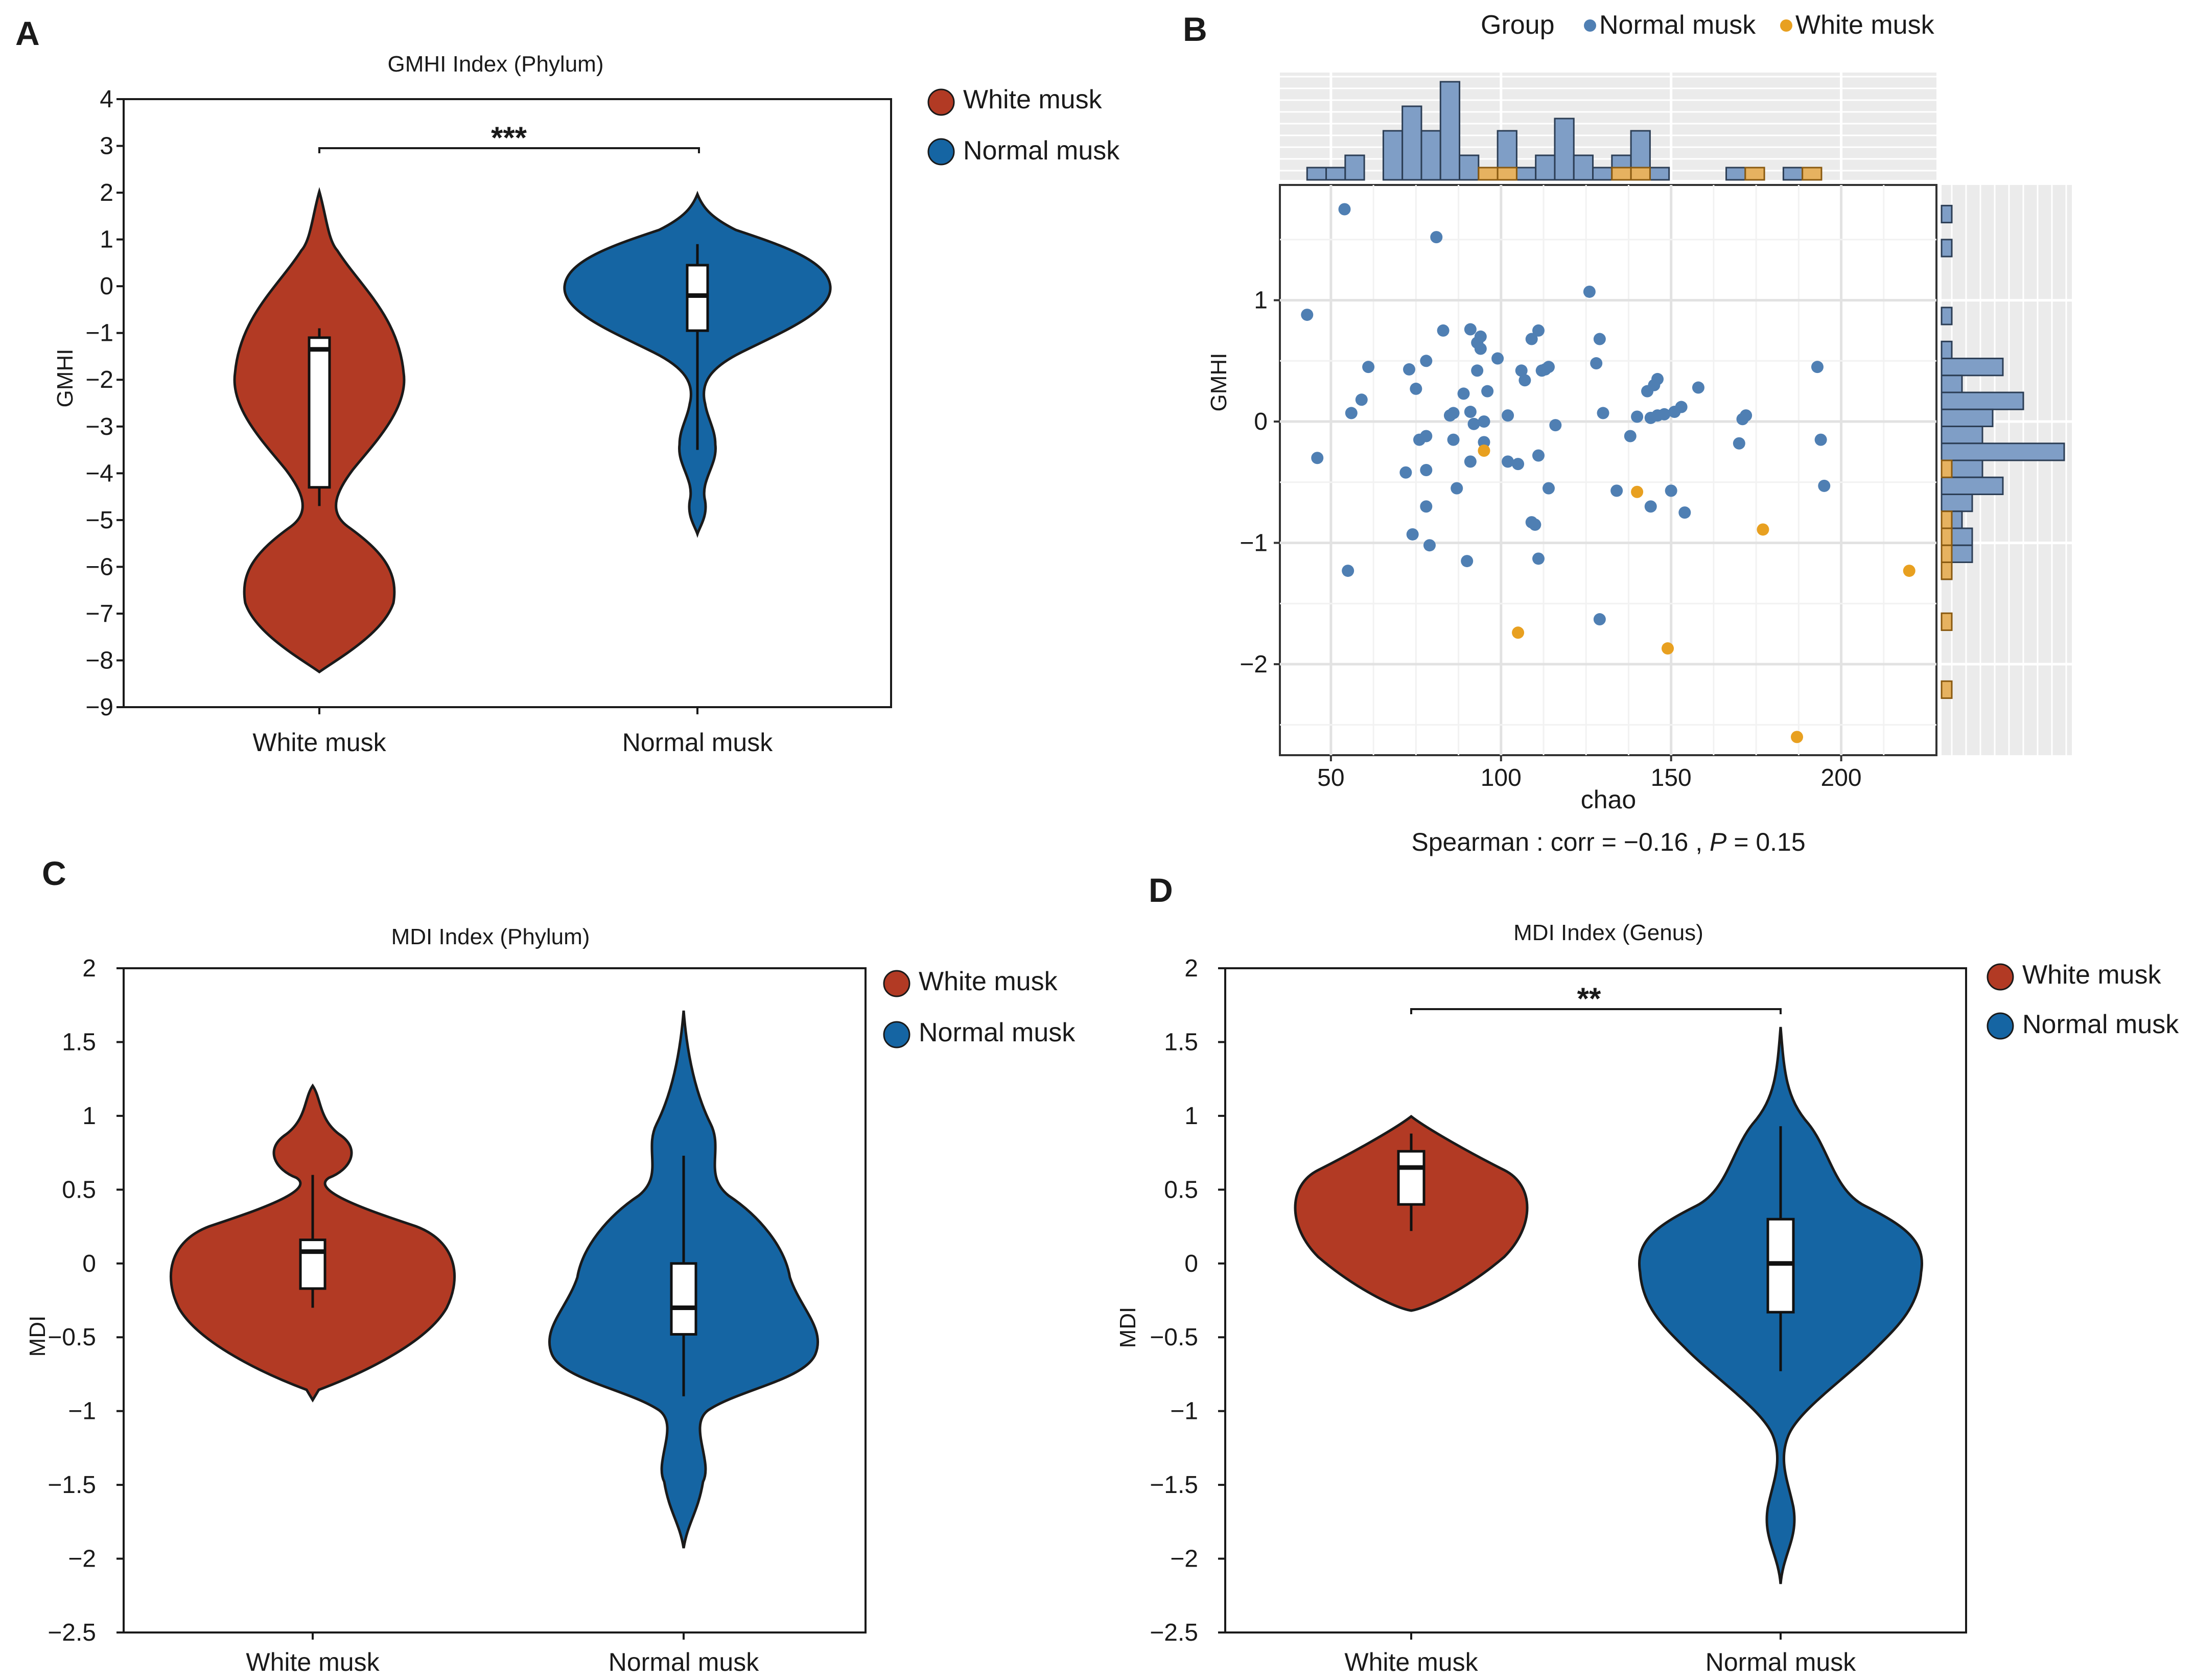 Image resolution: width=2196 pixels, height=1680 pixels. What do you see at coordinates (1608, 1305) in the screenshot?
I see `panel-d-violins` at bounding box center [1608, 1305].